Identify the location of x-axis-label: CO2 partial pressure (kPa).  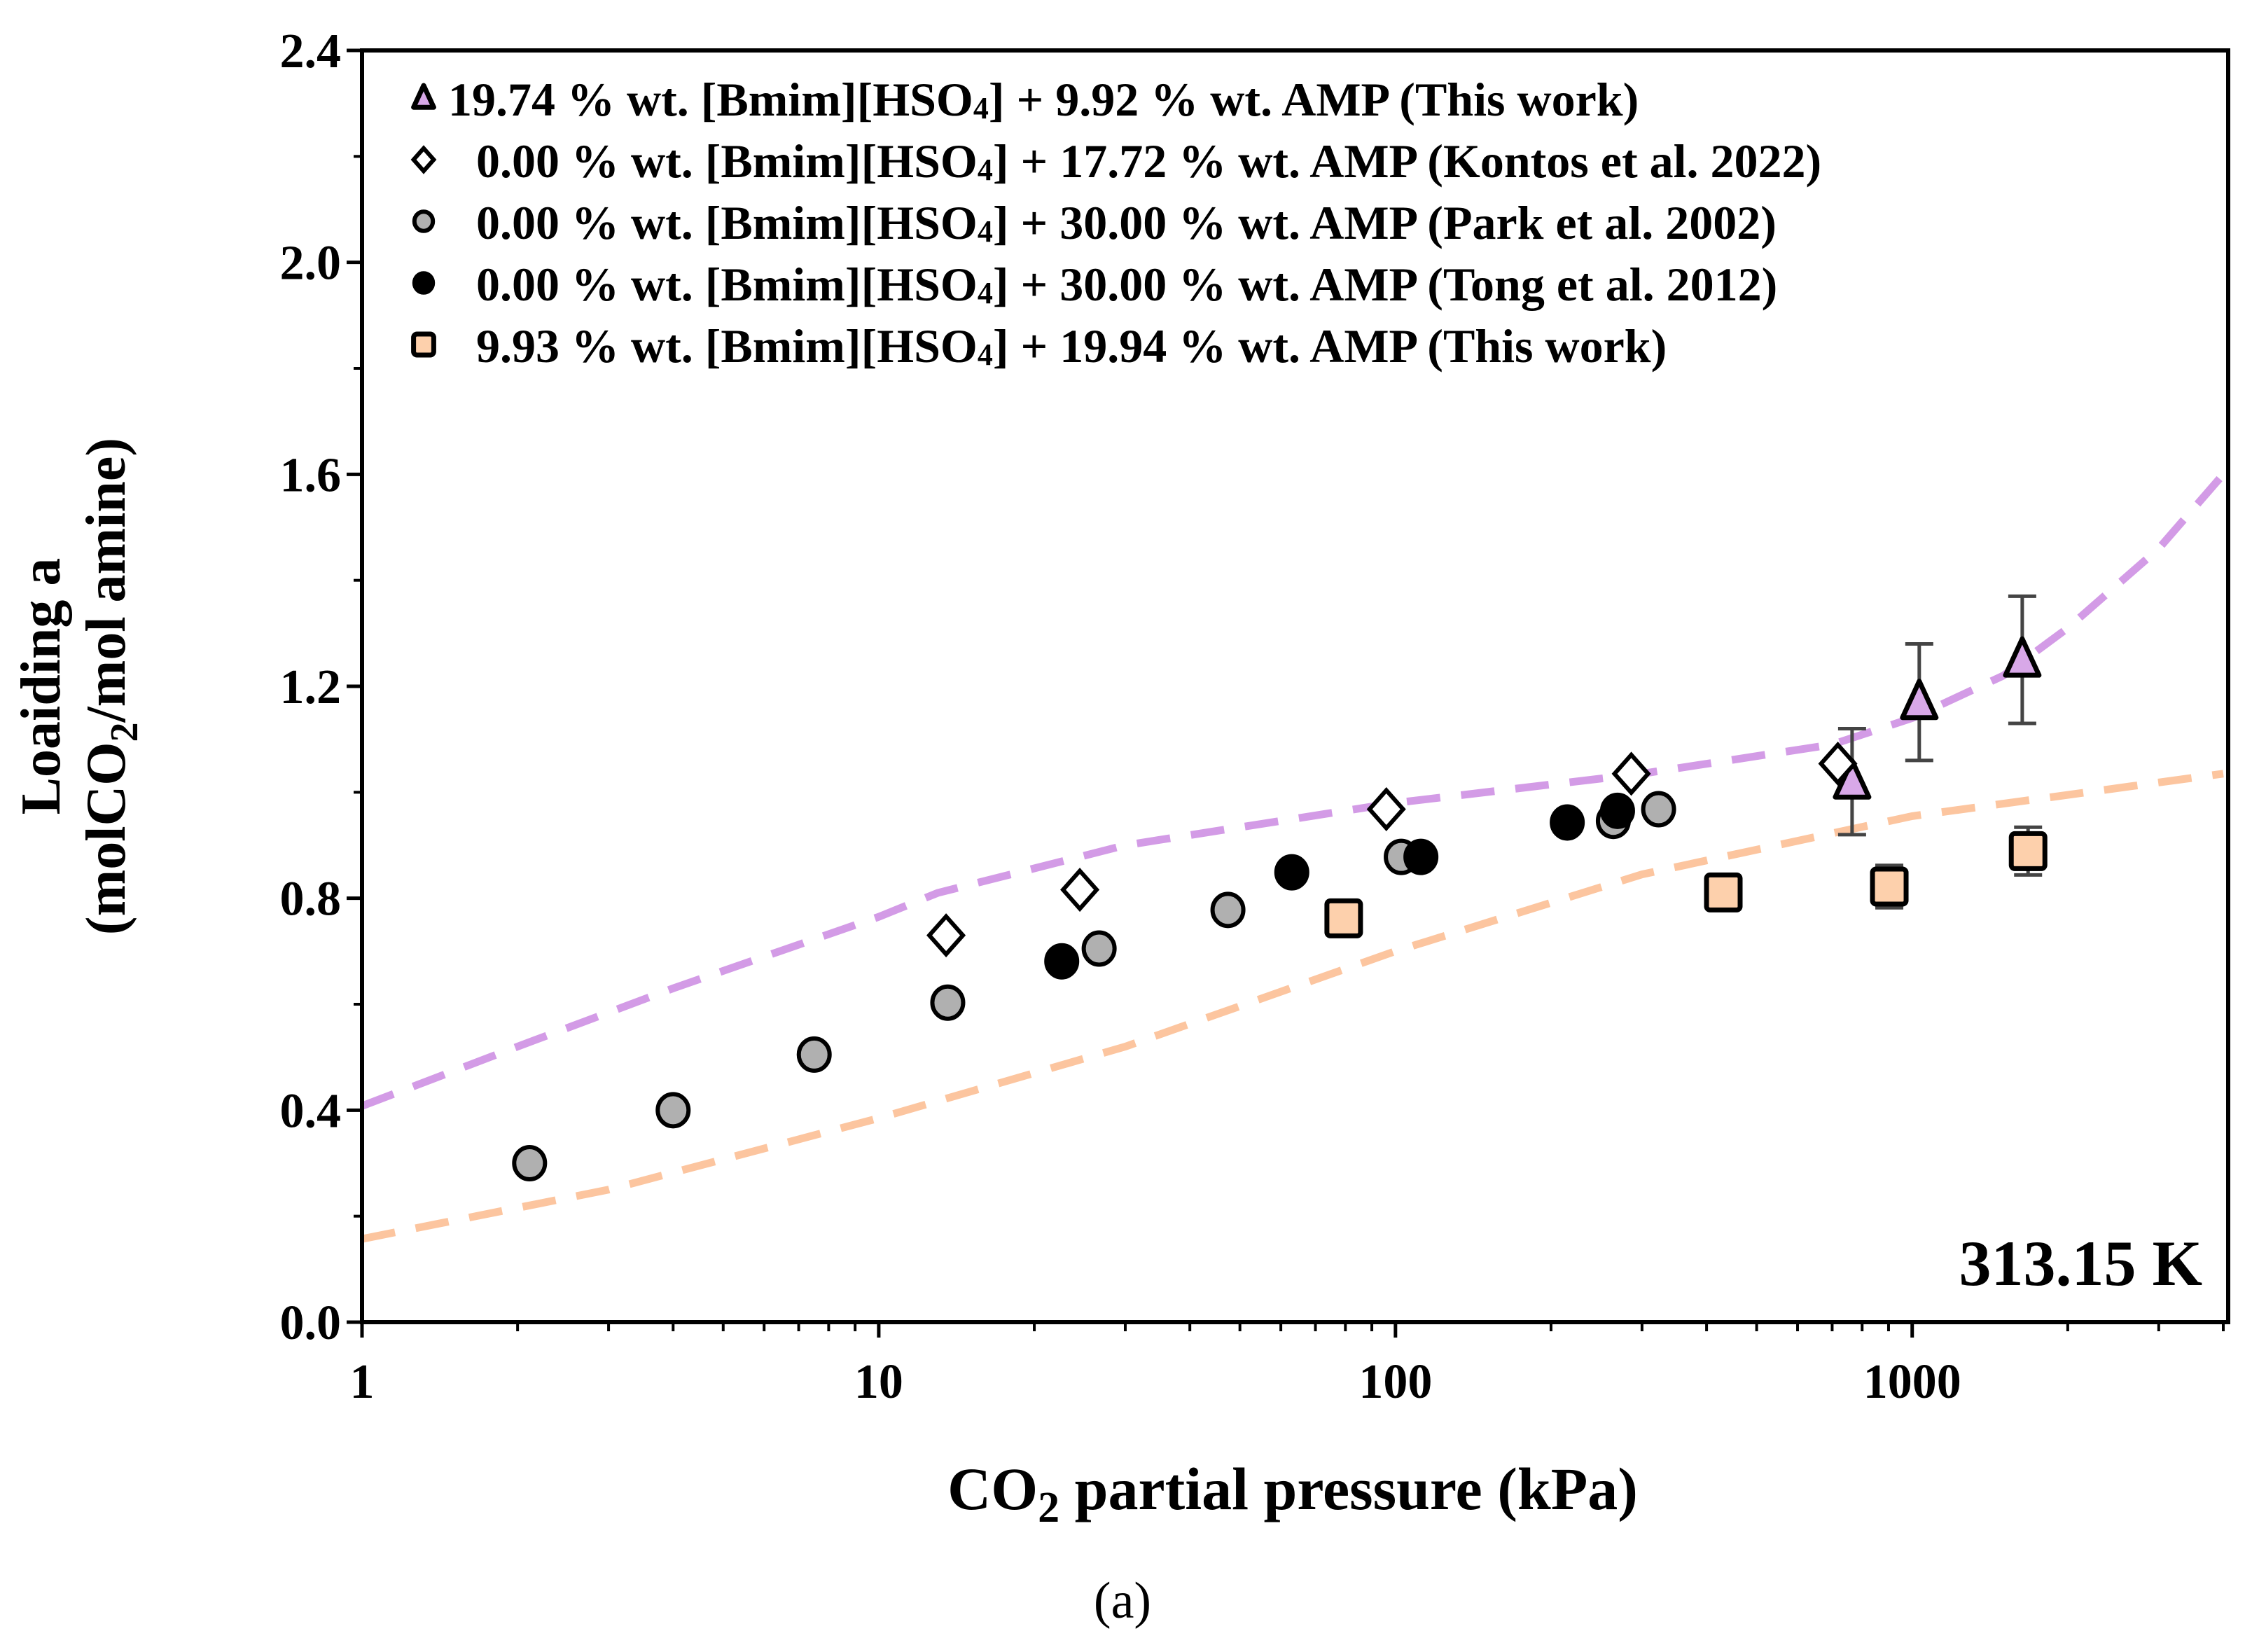
(1292, 1493).